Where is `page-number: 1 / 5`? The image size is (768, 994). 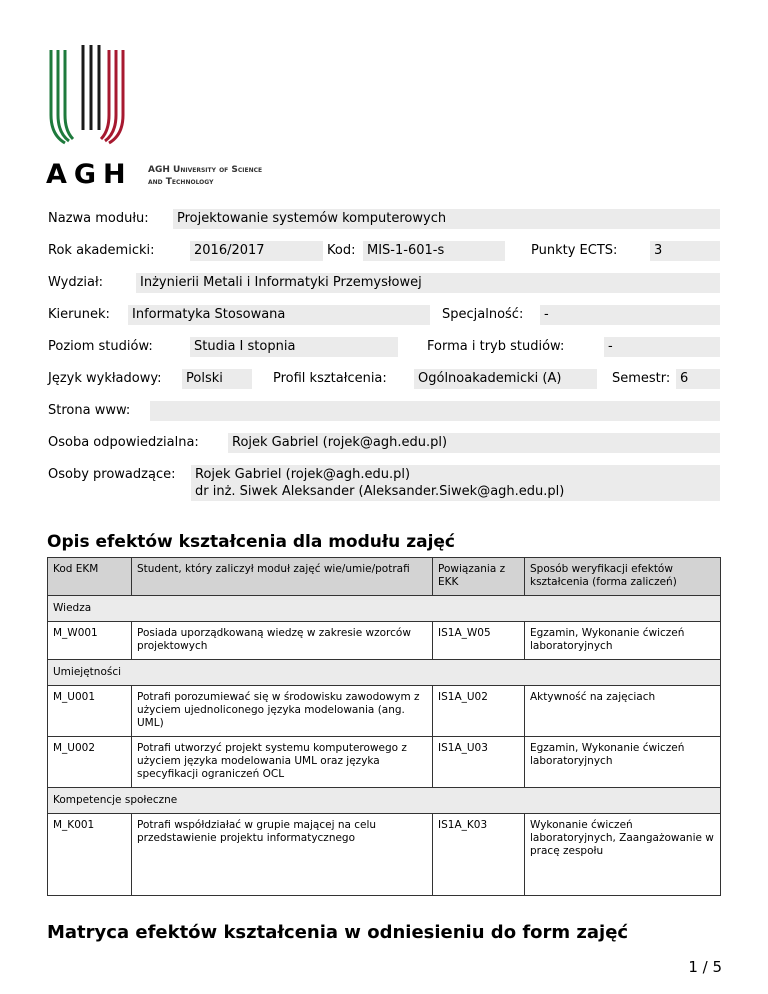 page-number: 1 / 5 is located at coordinates (705, 967).